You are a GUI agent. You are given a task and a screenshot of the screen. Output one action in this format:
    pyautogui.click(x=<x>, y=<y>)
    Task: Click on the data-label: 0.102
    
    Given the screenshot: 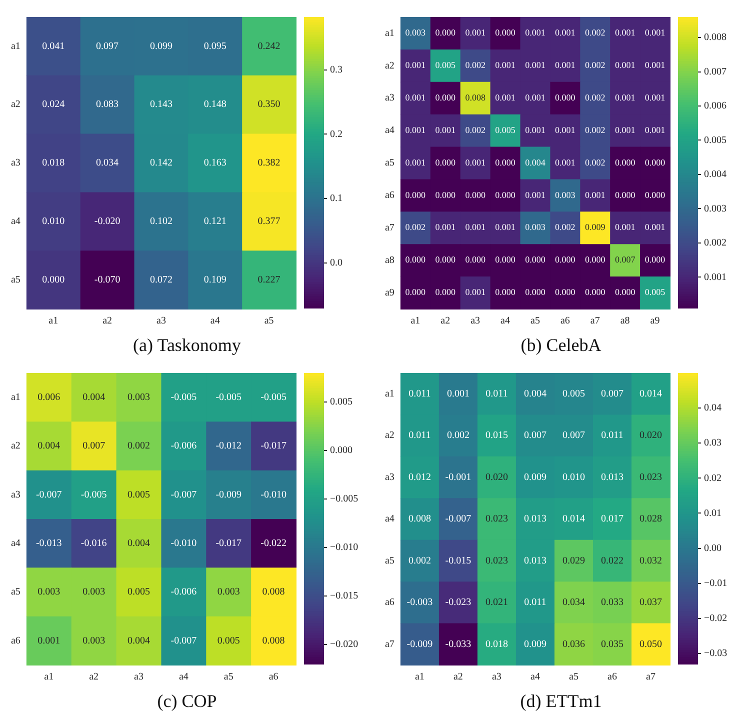 What is the action you would take?
    pyautogui.click(x=161, y=222)
    